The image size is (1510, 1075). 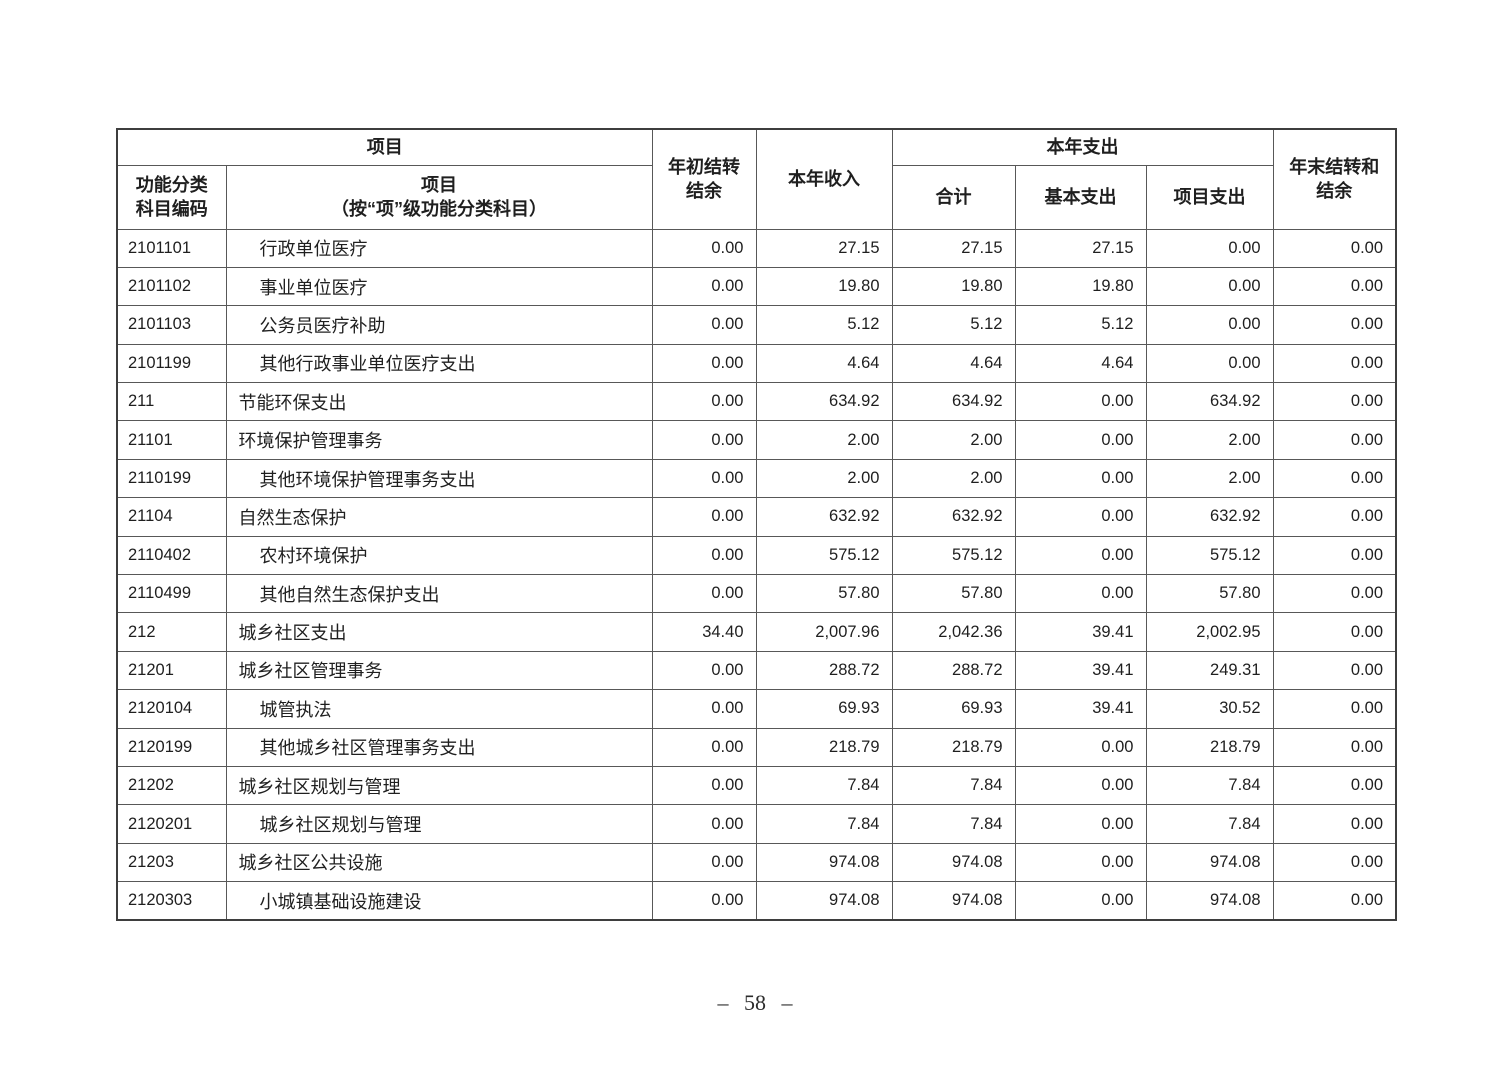 What do you see at coordinates (953, 197) in the screenshot?
I see `header-expenditure-total: 合计` at bounding box center [953, 197].